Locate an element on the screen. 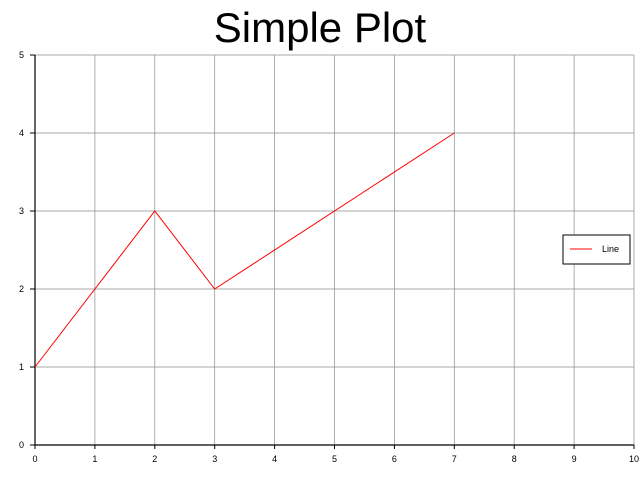 The height and width of the screenshot is (480, 640). y-tick-label: 0 is located at coordinates (21, 445).